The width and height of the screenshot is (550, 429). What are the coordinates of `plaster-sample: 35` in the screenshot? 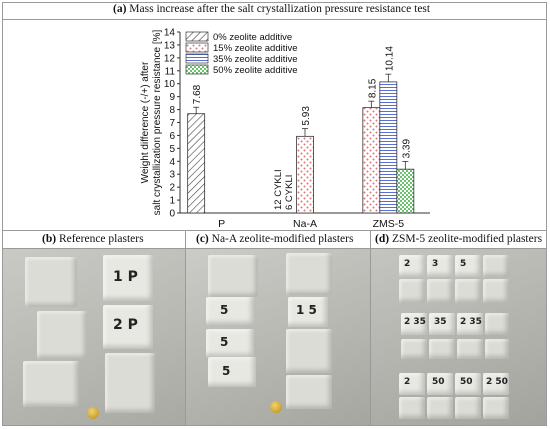 It's located at (442, 324).